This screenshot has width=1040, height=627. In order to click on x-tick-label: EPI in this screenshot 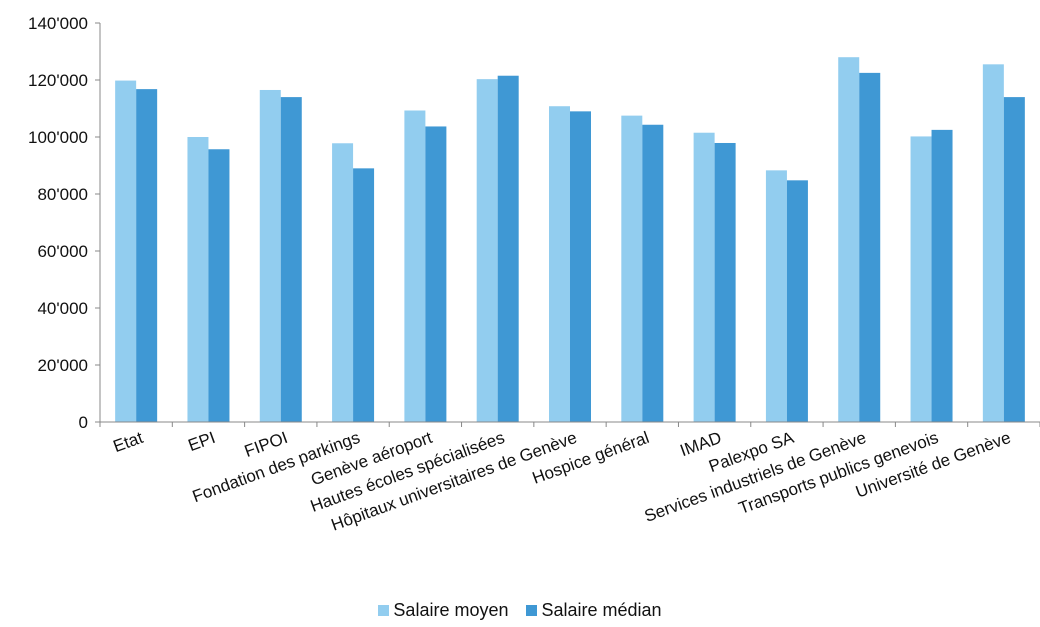, I will do `click(202, 441)`.